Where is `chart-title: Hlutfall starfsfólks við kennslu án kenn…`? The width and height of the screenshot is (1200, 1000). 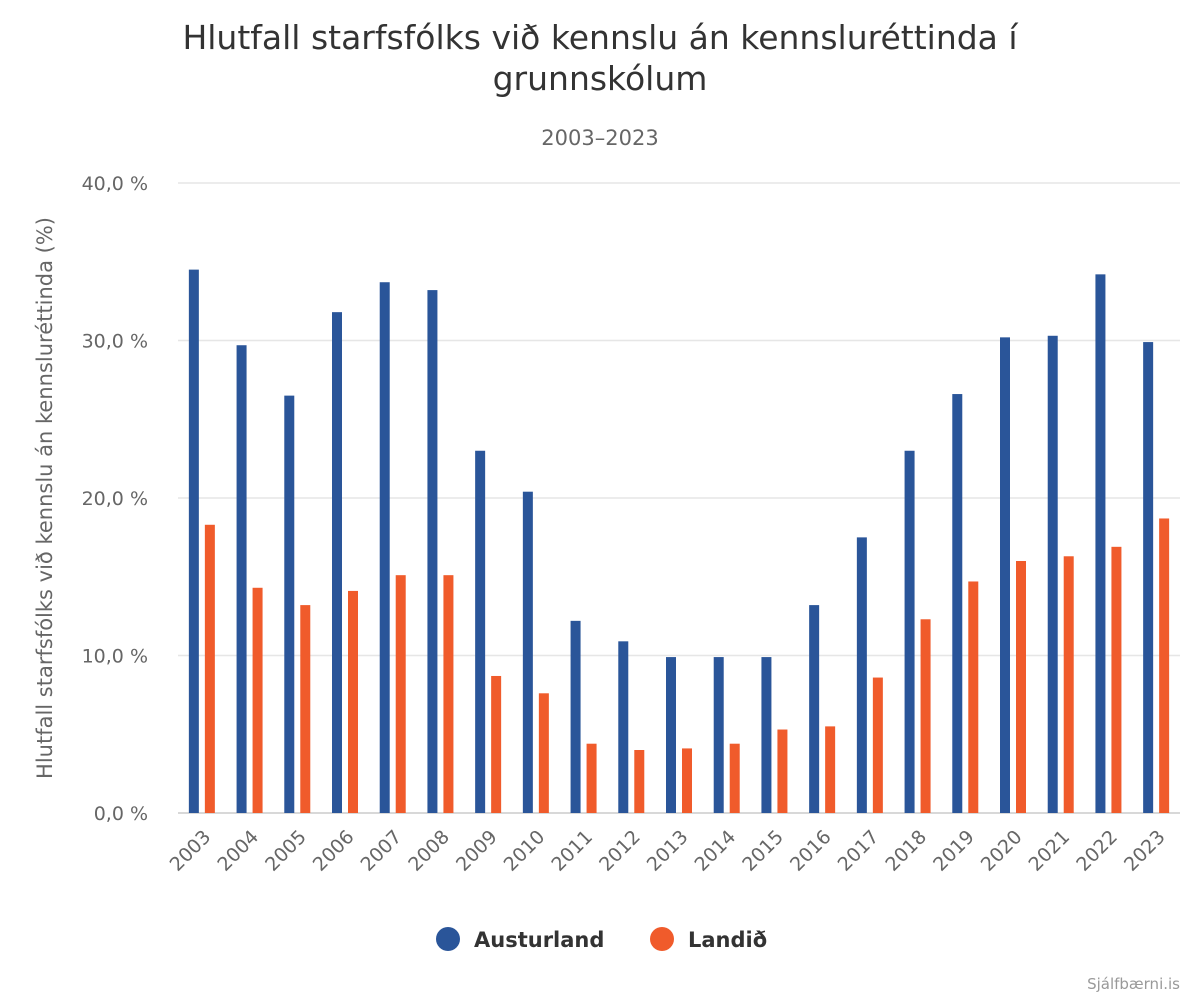
chart-title: Hlutfall starfsfólks við kennslu án kenn… is located at coordinates (600, 58).